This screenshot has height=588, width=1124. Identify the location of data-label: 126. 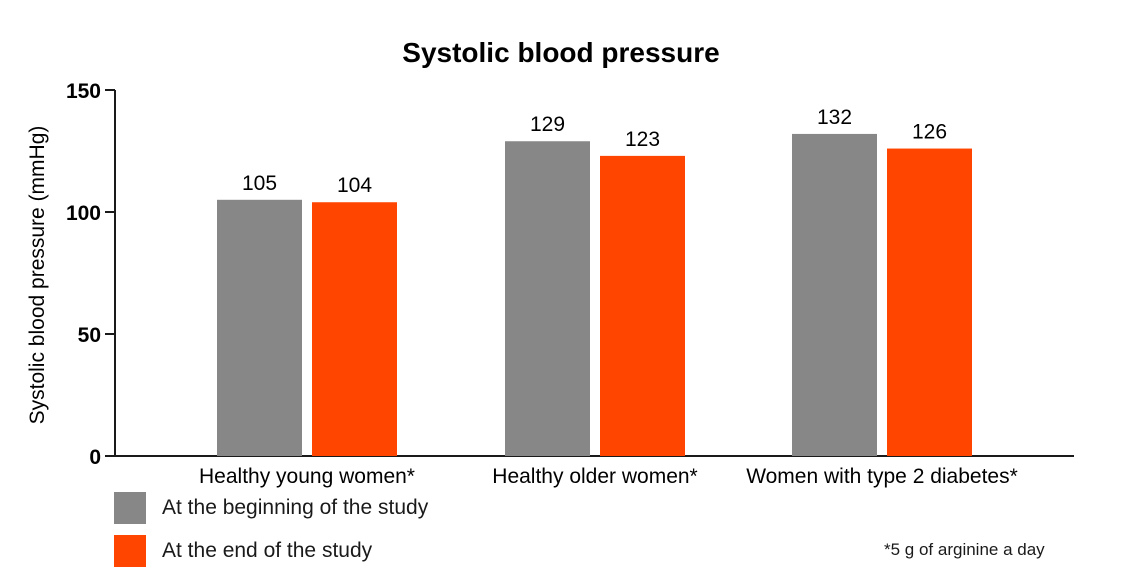
(929, 132).